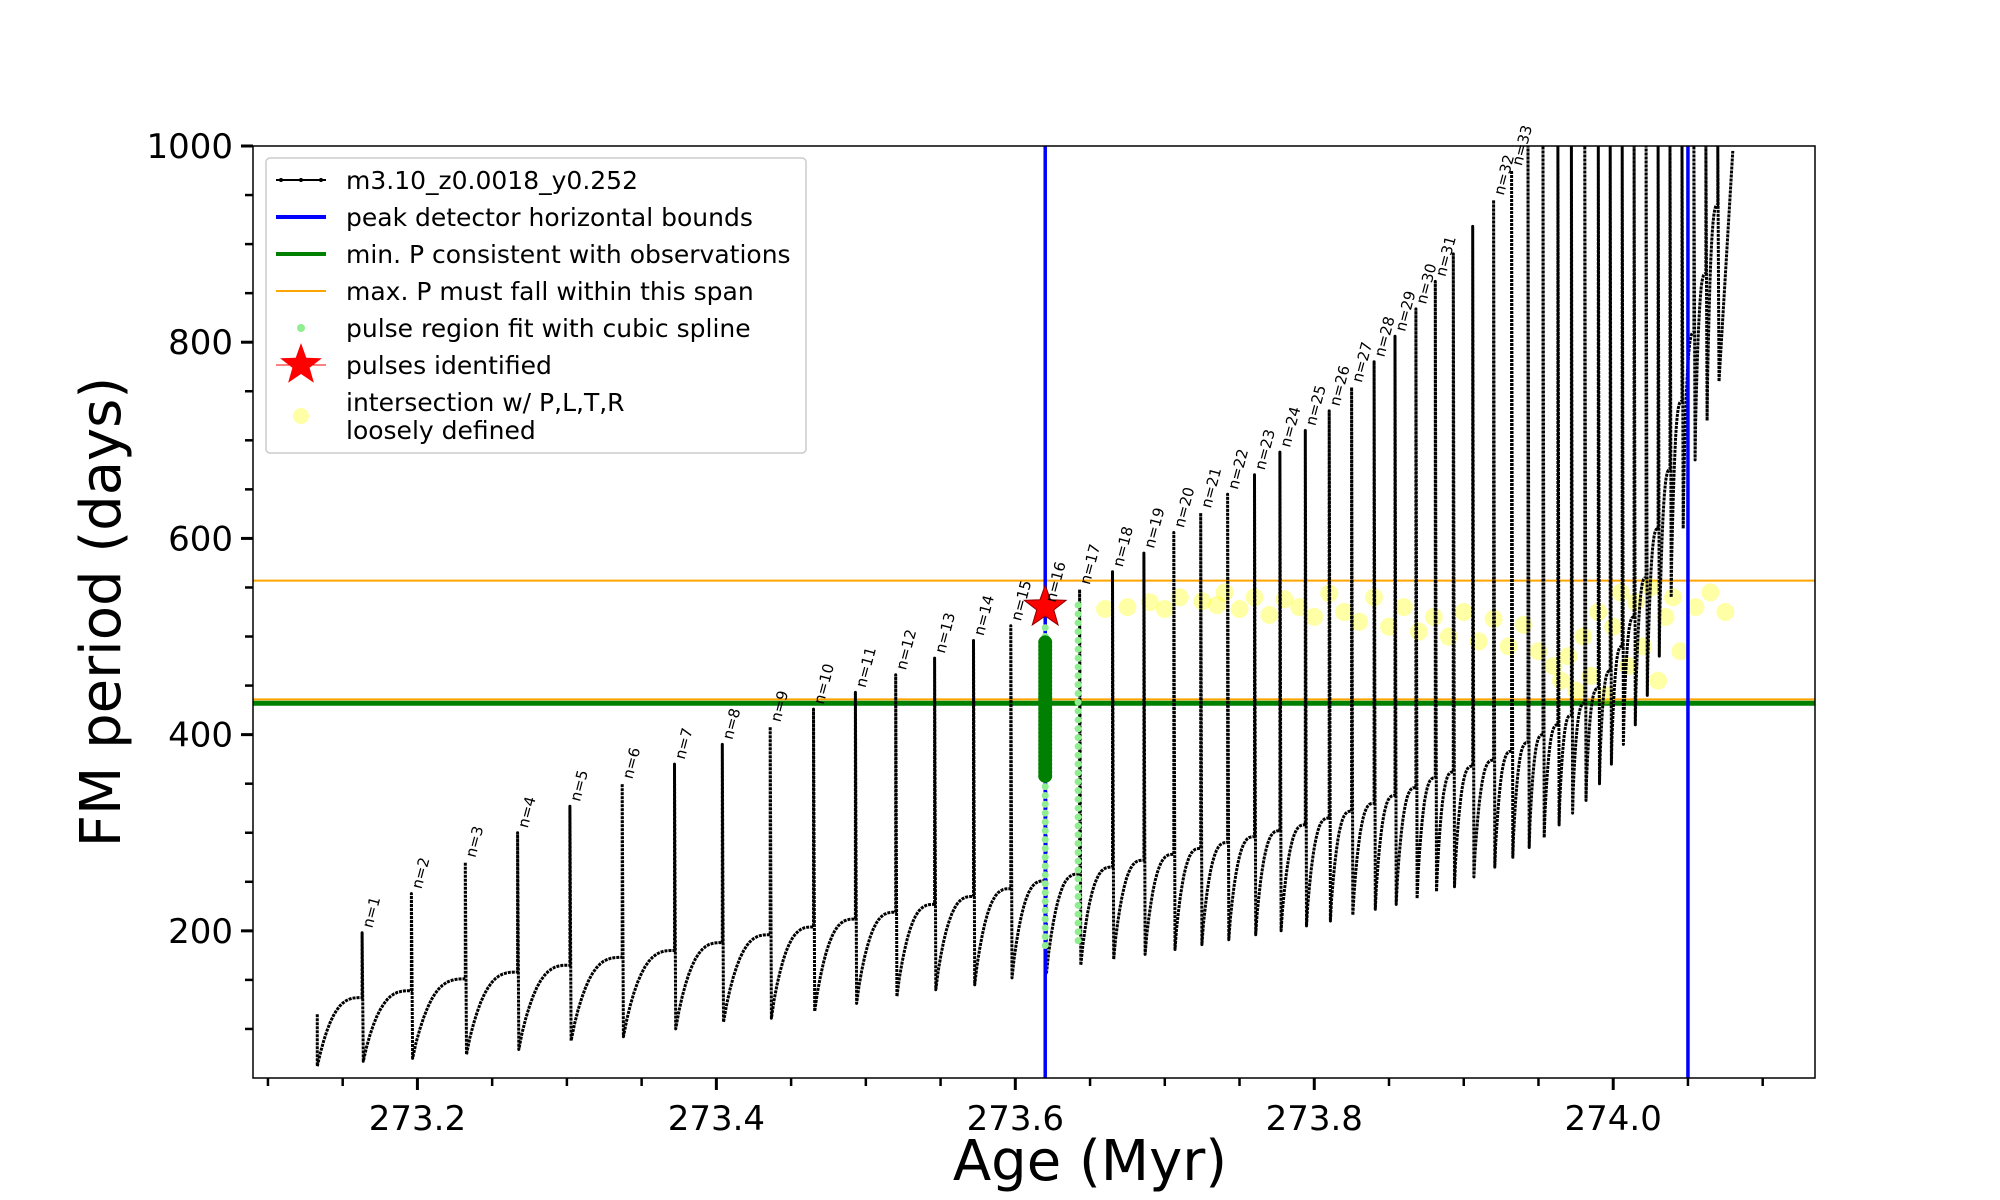 This screenshot has height=1200, width=2000. I want to click on y-tick-label: 400, so click(200, 736).